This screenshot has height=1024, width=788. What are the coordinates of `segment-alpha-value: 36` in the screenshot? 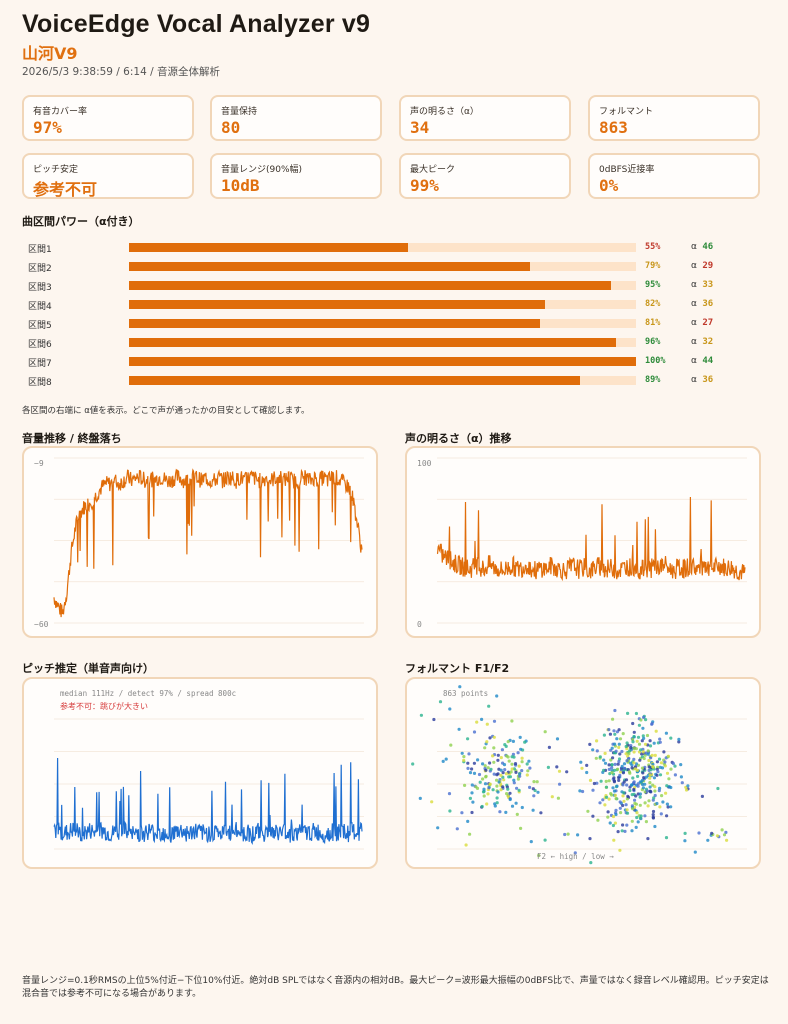 It's located at (708, 380).